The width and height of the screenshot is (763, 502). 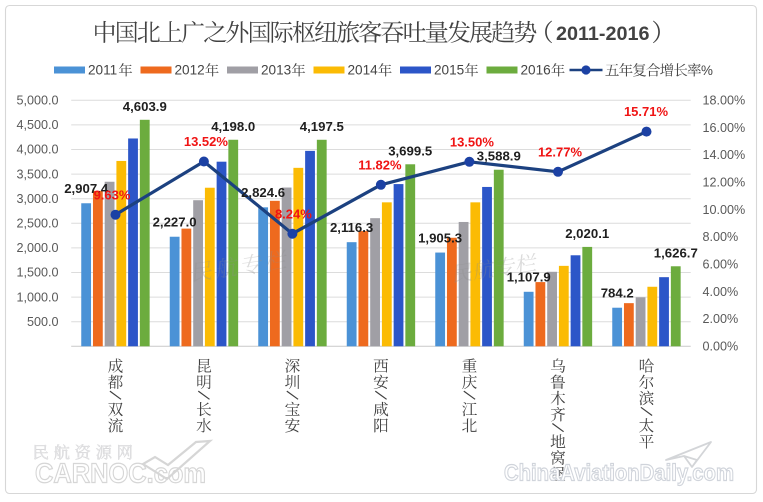 What do you see at coordinates (449, 70) in the screenshot?
I see `svg-text: 2015` at bounding box center [449, 70].